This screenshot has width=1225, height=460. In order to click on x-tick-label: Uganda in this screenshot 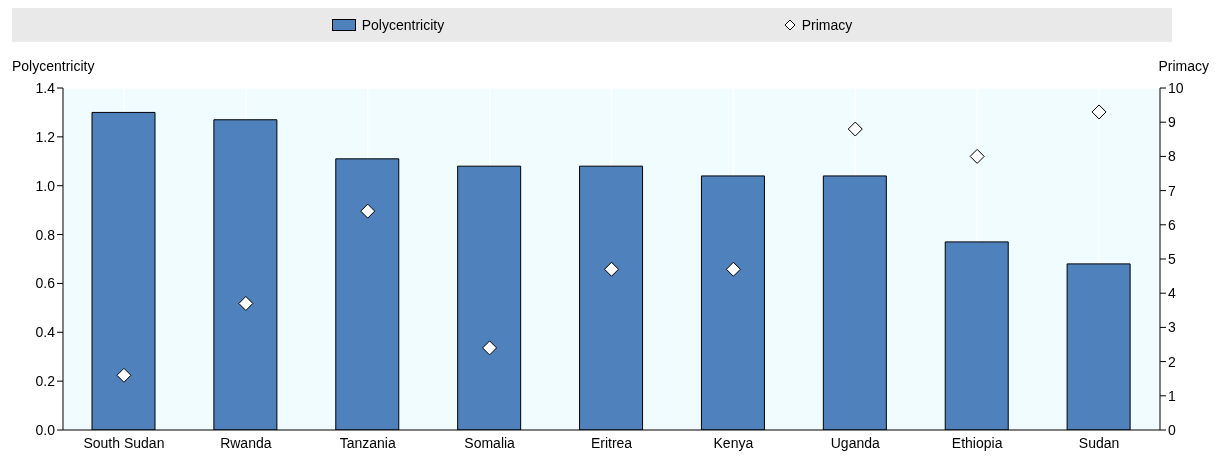, I will do `click(855, 442)`.